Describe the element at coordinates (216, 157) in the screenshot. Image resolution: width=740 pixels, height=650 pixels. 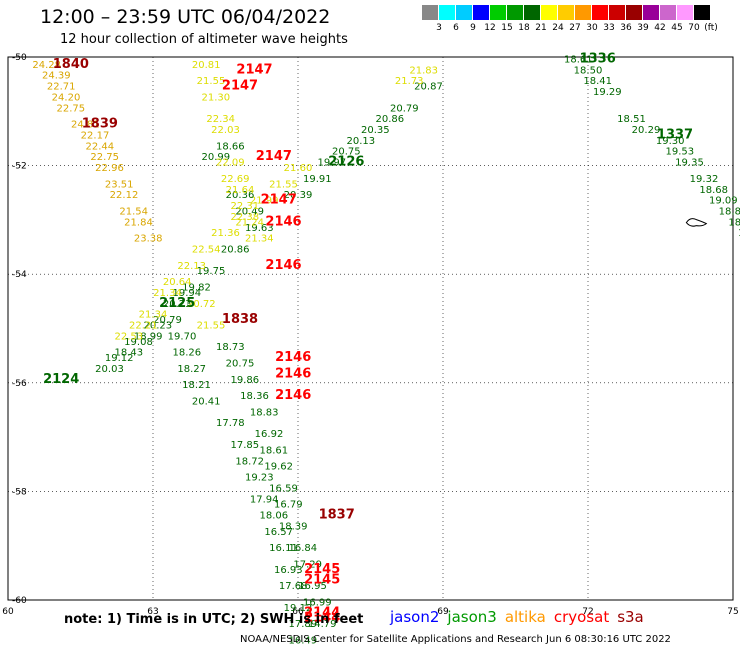
I see `wave-height-label: 20.99` at that location.